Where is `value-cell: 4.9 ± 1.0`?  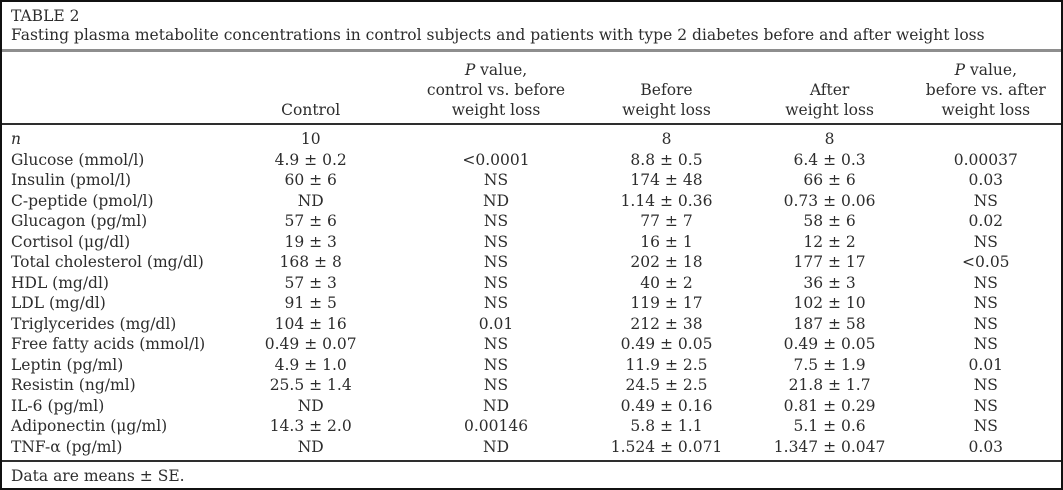 value-cell: 4.9 ± 1.0 is located at coordinates (310, 364).